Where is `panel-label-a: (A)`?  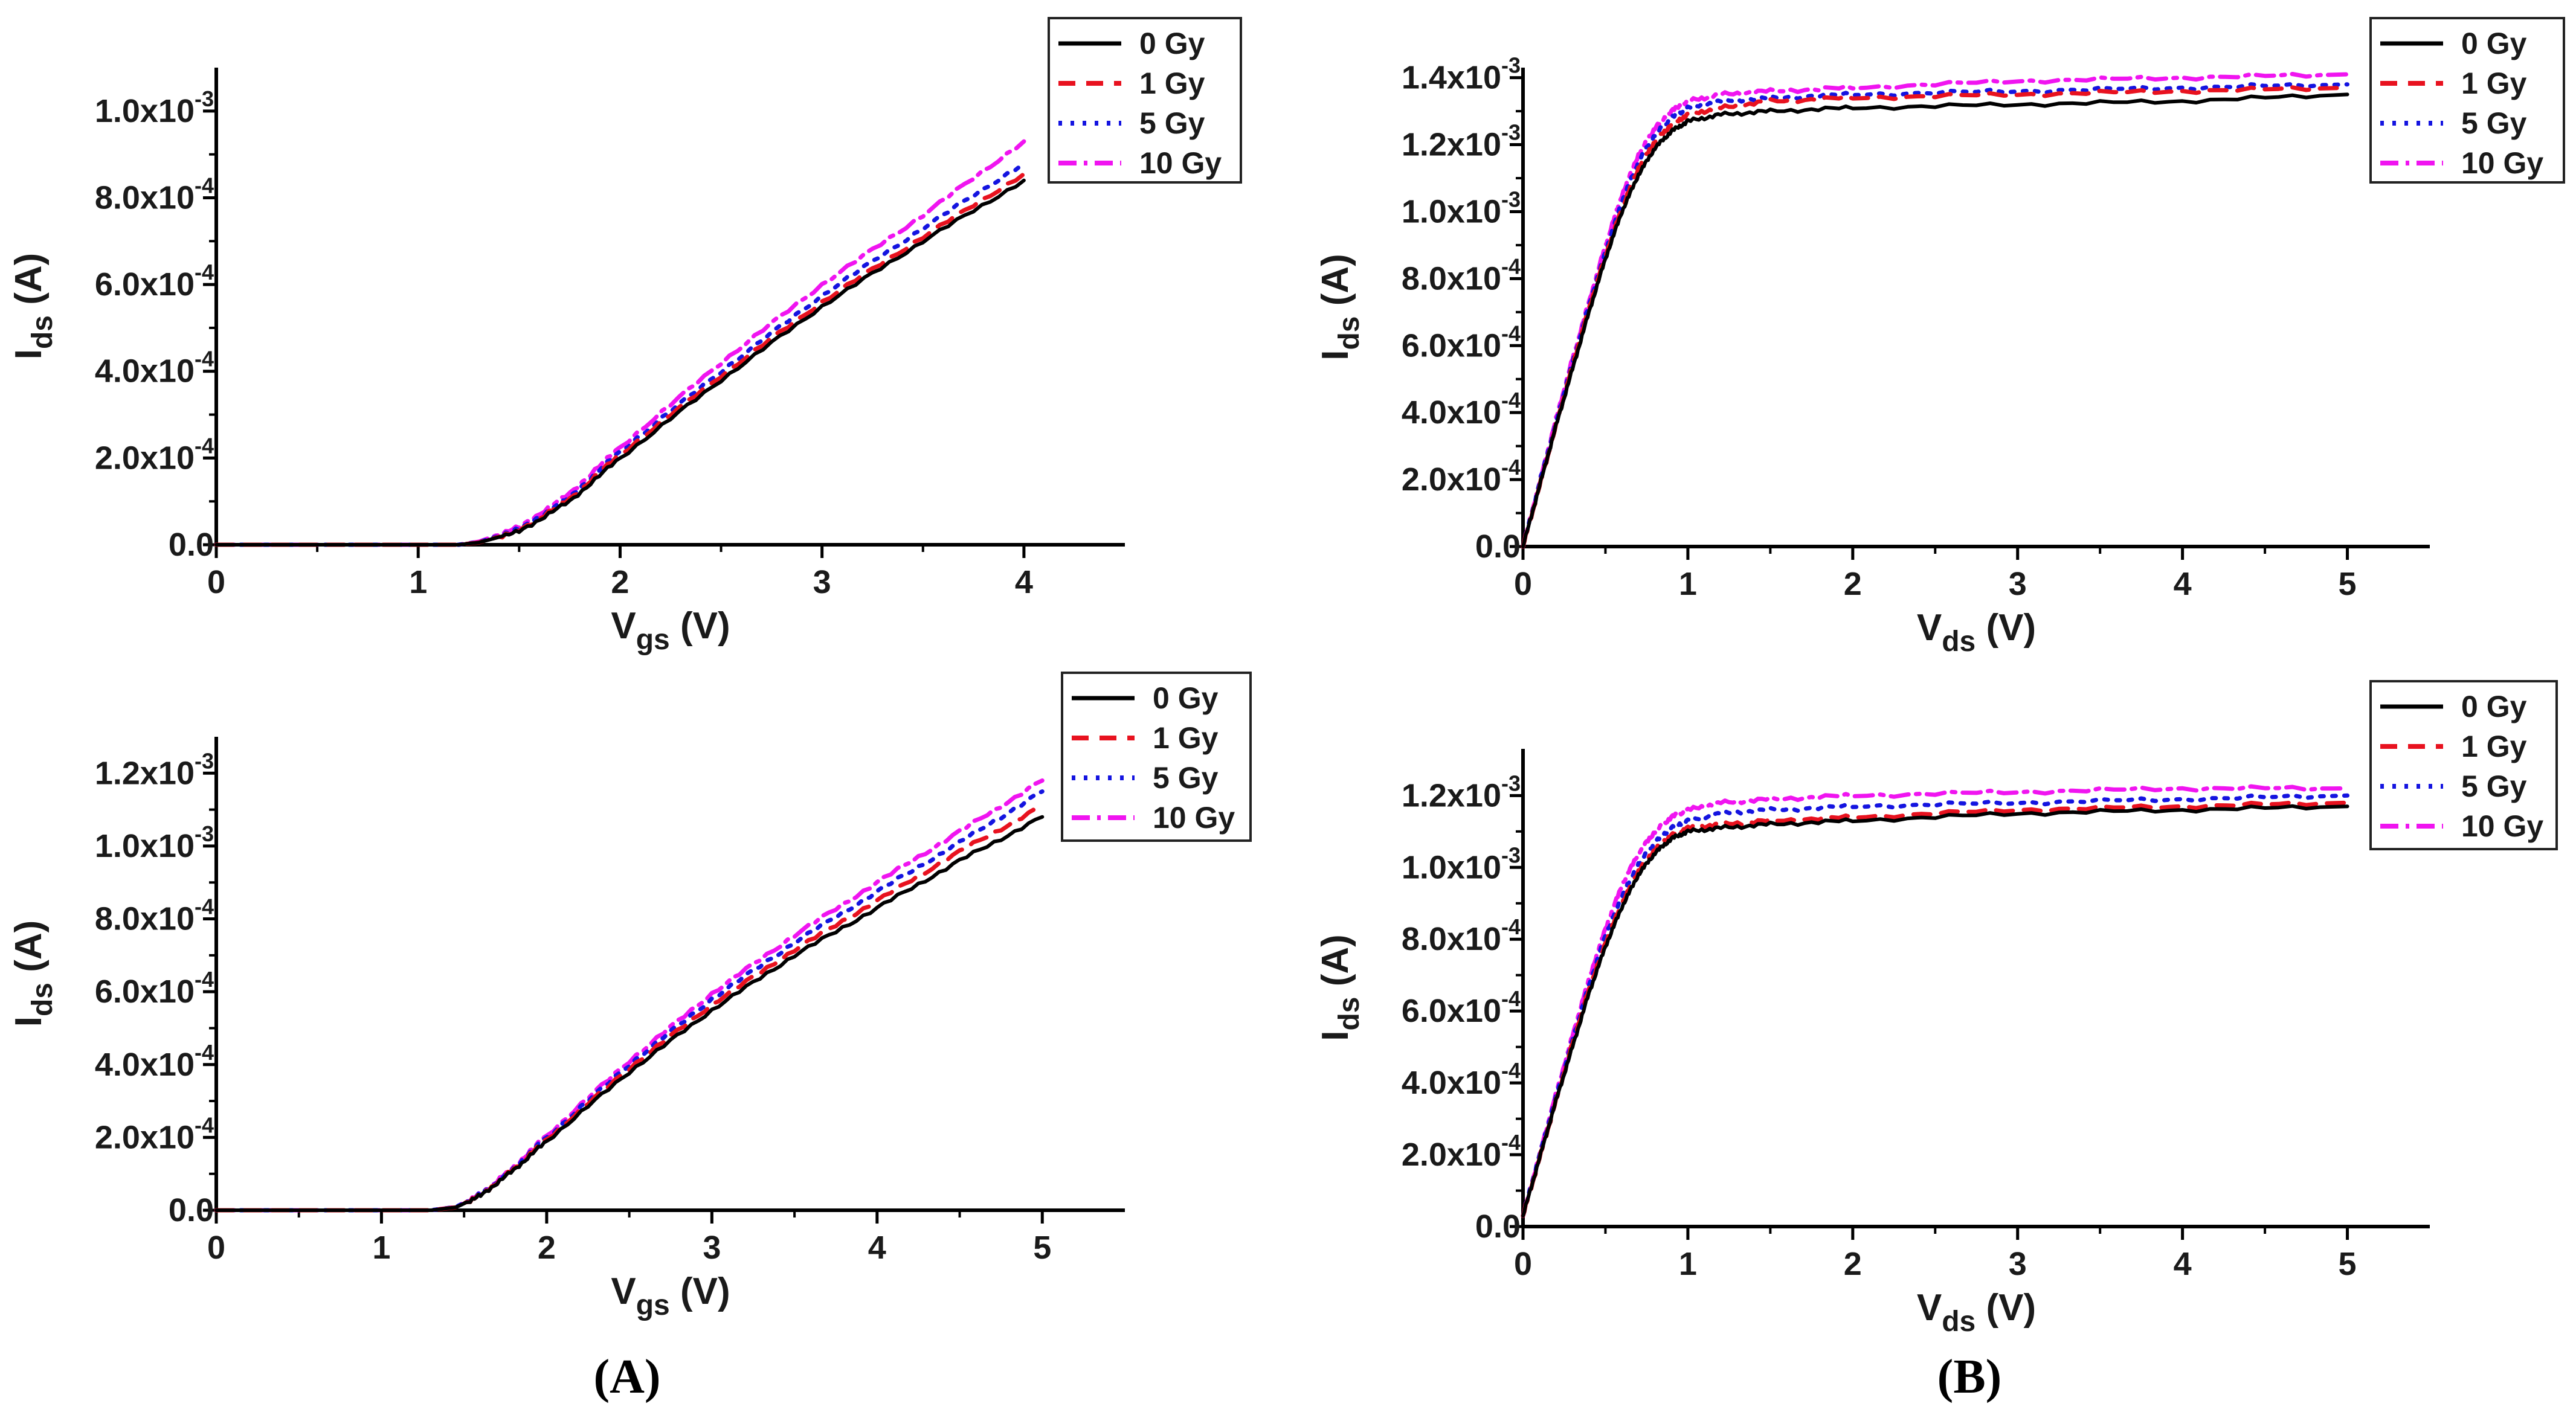 panel-label-a: (A) is located at coordinates (627, 1377).